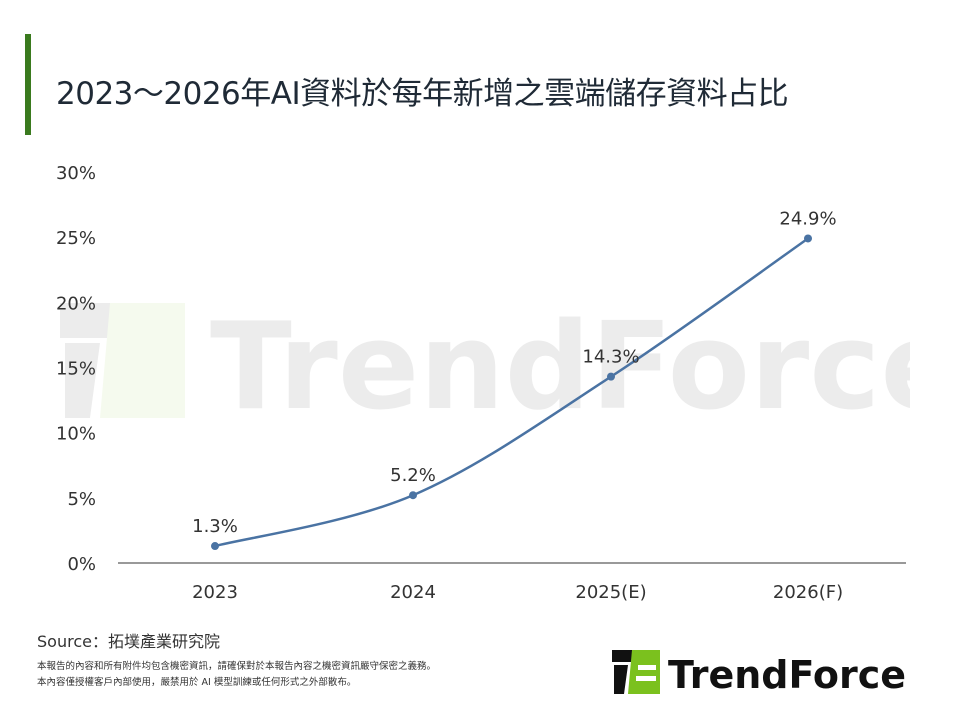 The height and width of the screenshot is (720, 960). What do you see at coordinates (76, 303) in the screenshot?
I see `y-tick-label: 20%` at bounding box center [76, 303].